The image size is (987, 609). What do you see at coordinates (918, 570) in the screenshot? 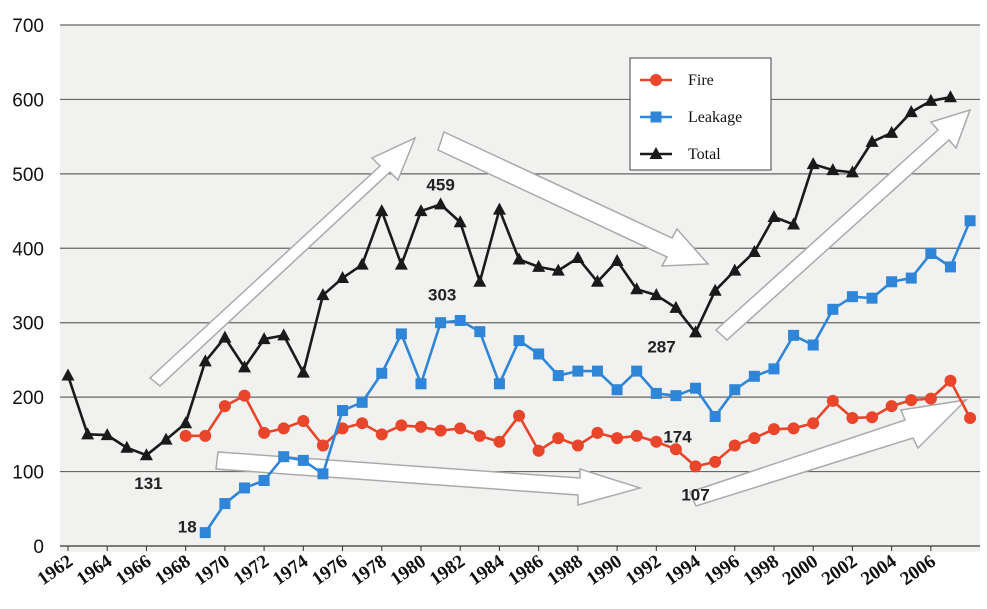
I see `x-tick-label: 2006` at bounding box center [918, 570].